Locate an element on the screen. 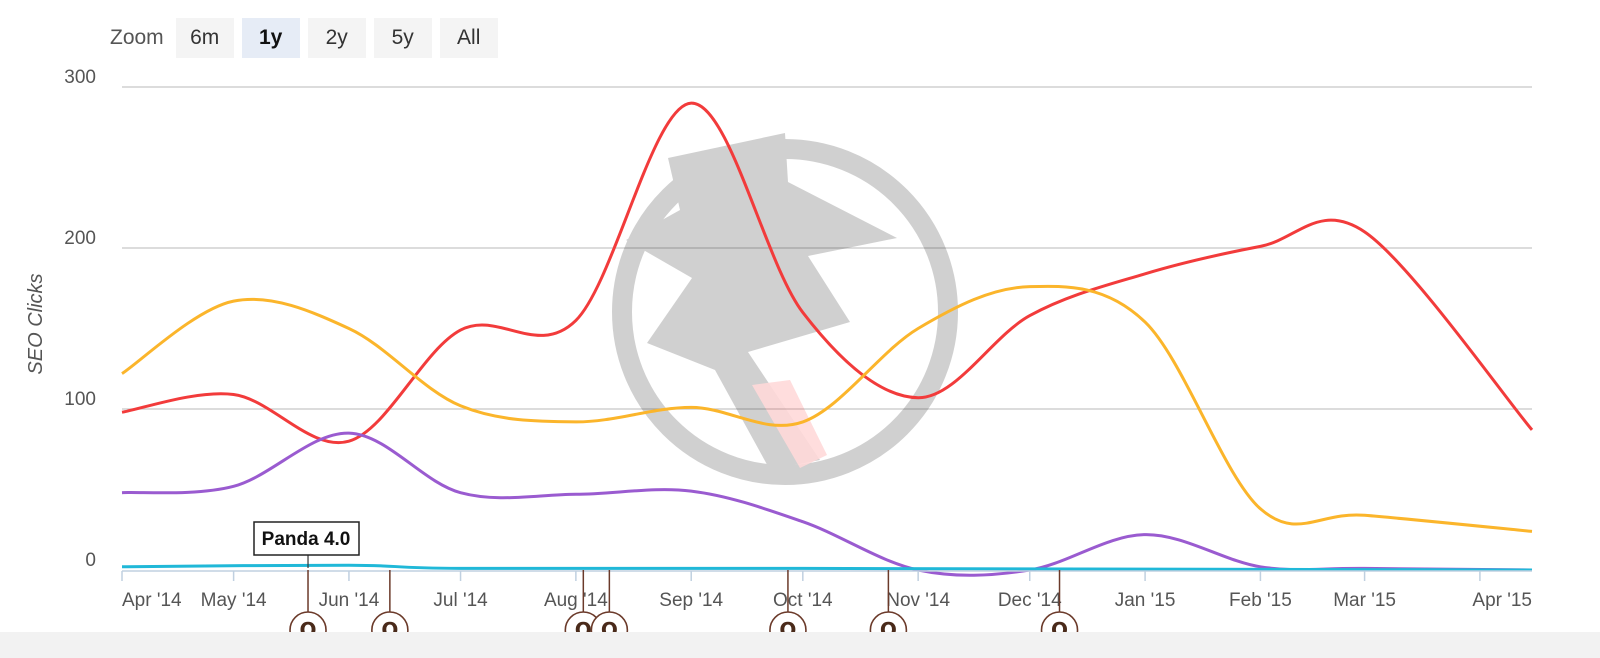 The width and height of the screenshot is (1600, 658). x-tick-label: Dec '14 is located at coordinates (1030, 600).